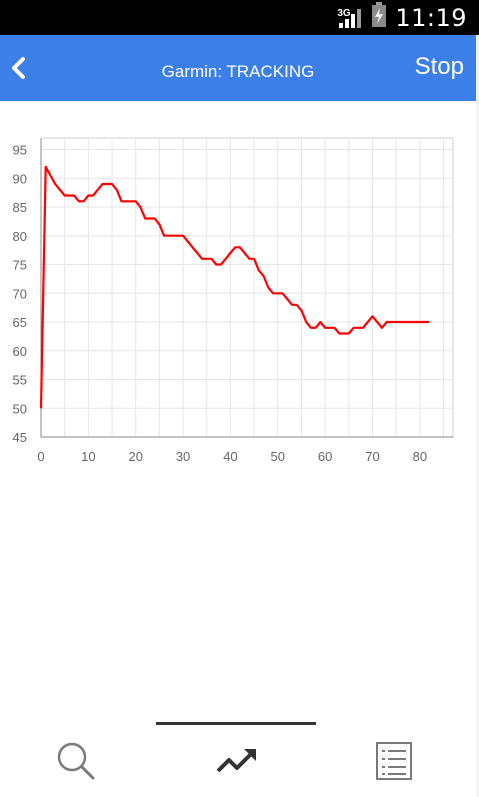 The image size is (479, 797). I want to click on status-icons: 3G 11:19, so click(402, 17).